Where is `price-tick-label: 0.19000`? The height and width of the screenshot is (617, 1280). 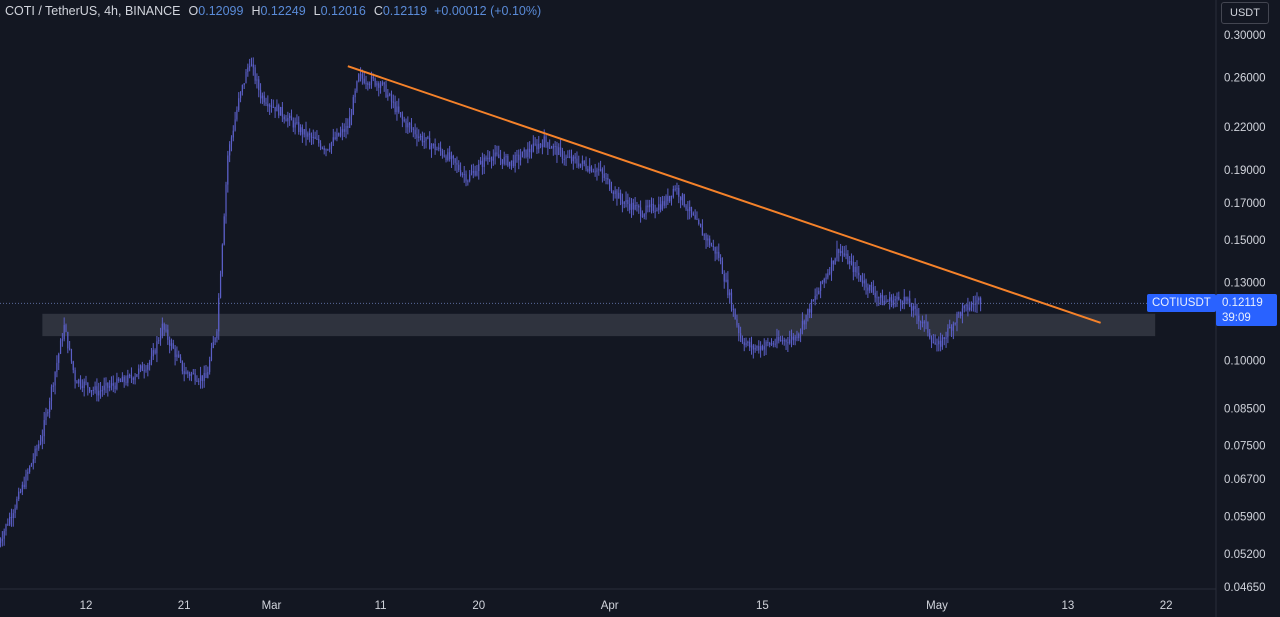
price-tick-label: 0.19000 is located at coordinates (1245, 171).